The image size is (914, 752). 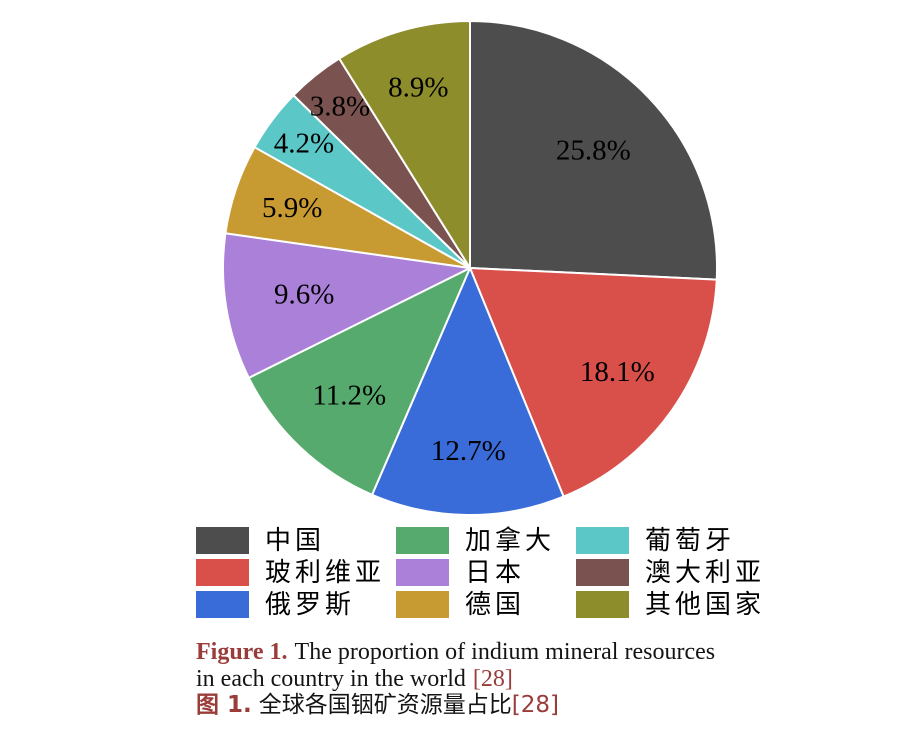 I want to click on legend-column-1: 中国 玻利维亚 俄罗斯, so click(x=290, y=572).